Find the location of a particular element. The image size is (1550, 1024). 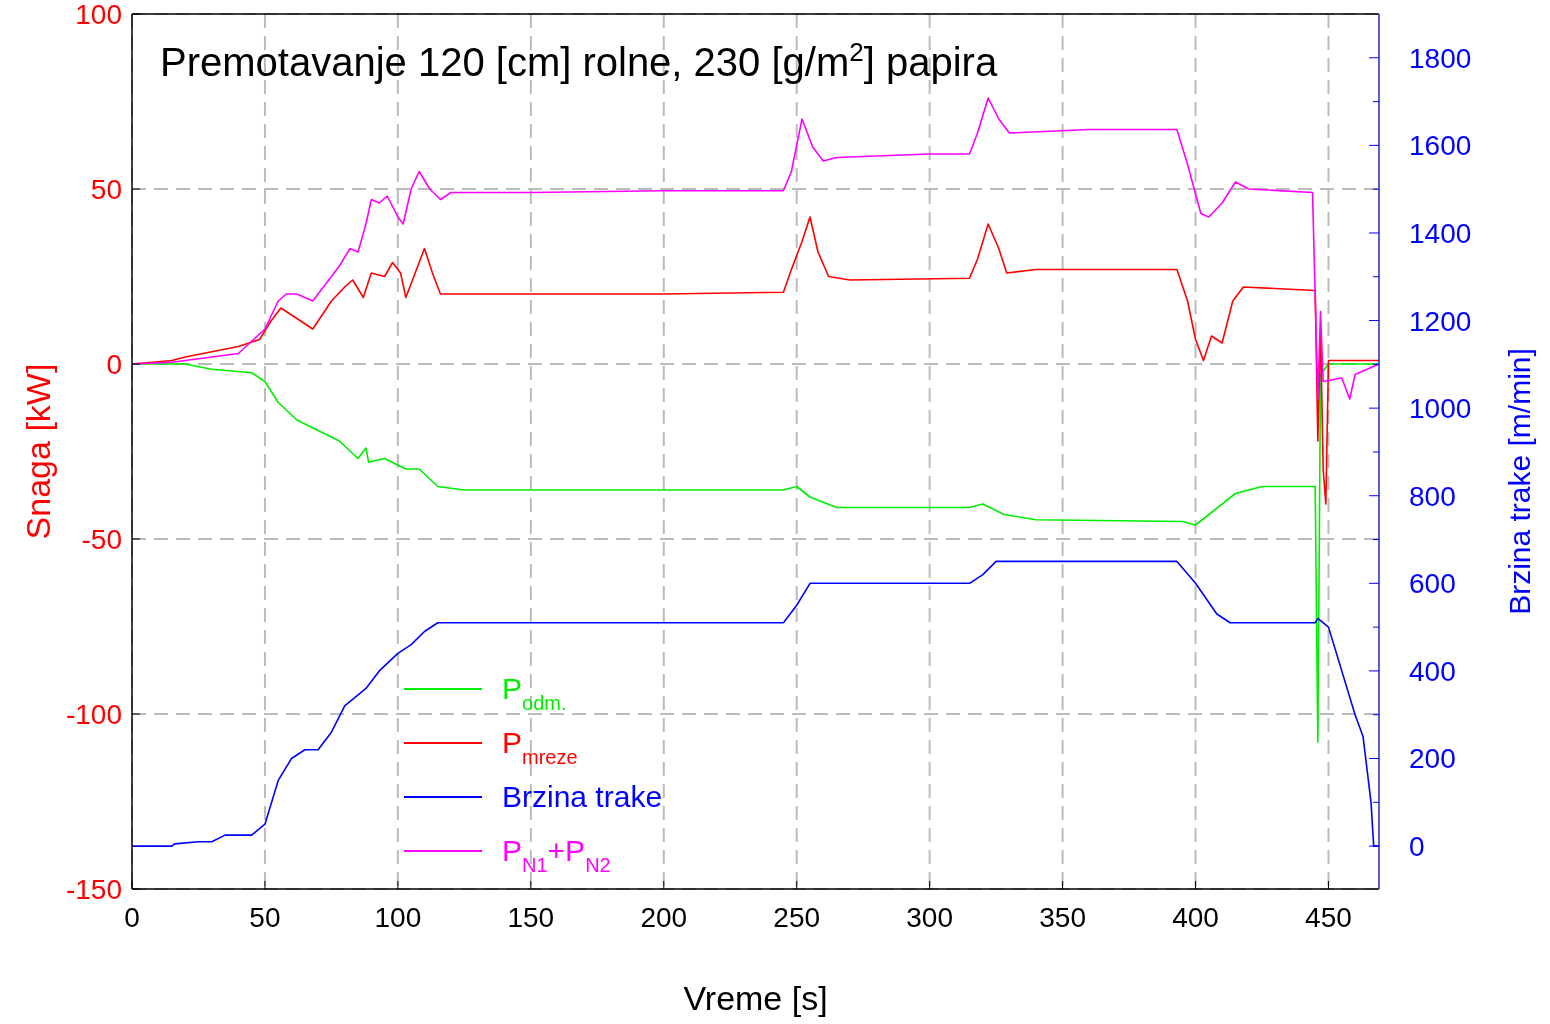

x-tick-label: 100 is located at coordinates (398, 917).